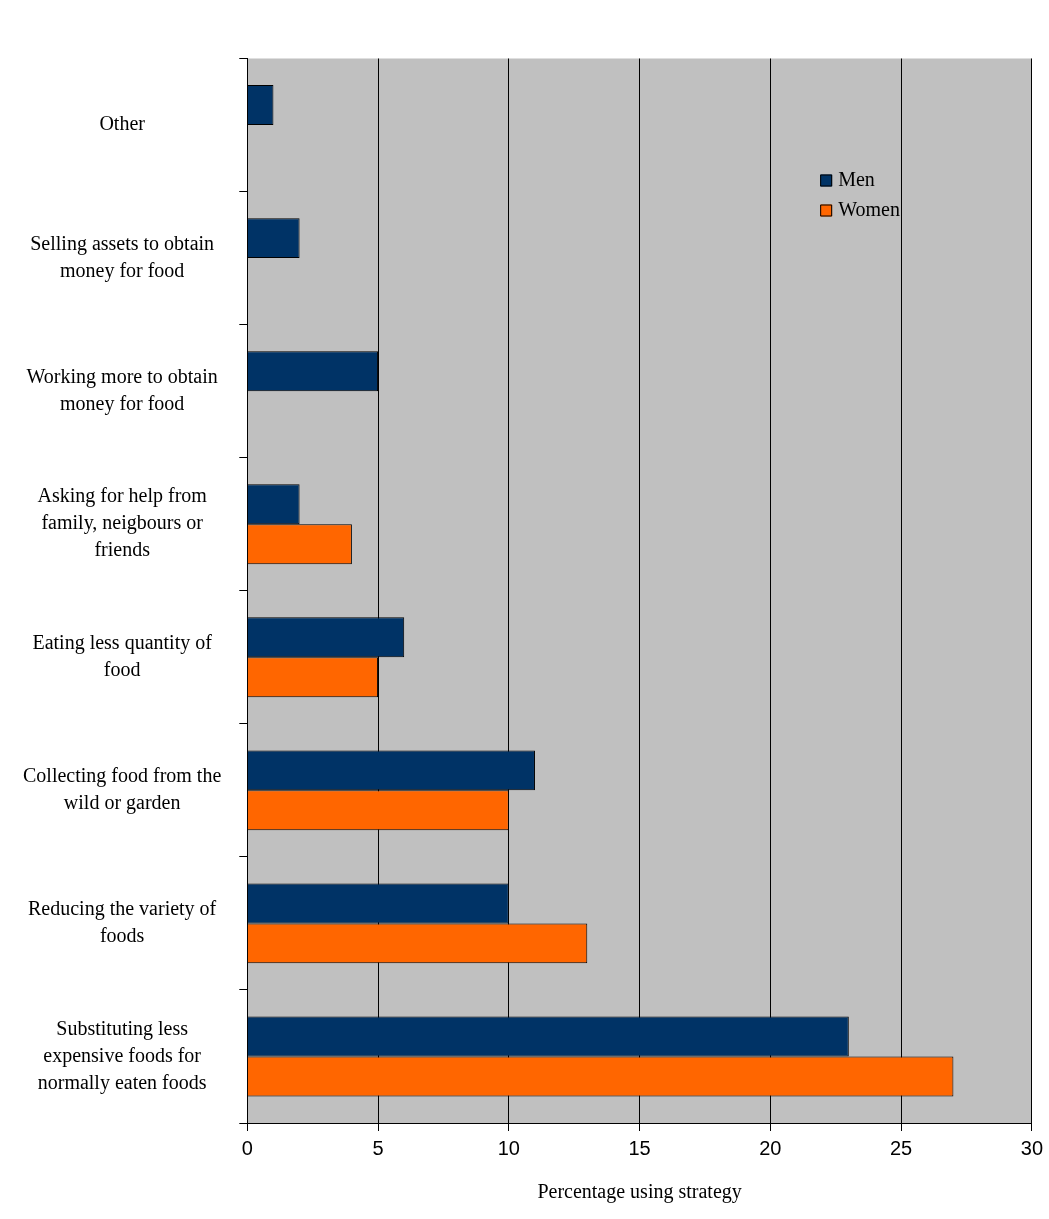 The width and height of the screenshot is (1049, 1219). I want to click on y-tick-label: Substituting less expensive foods for normally eaten foods, so click(122, 1055).